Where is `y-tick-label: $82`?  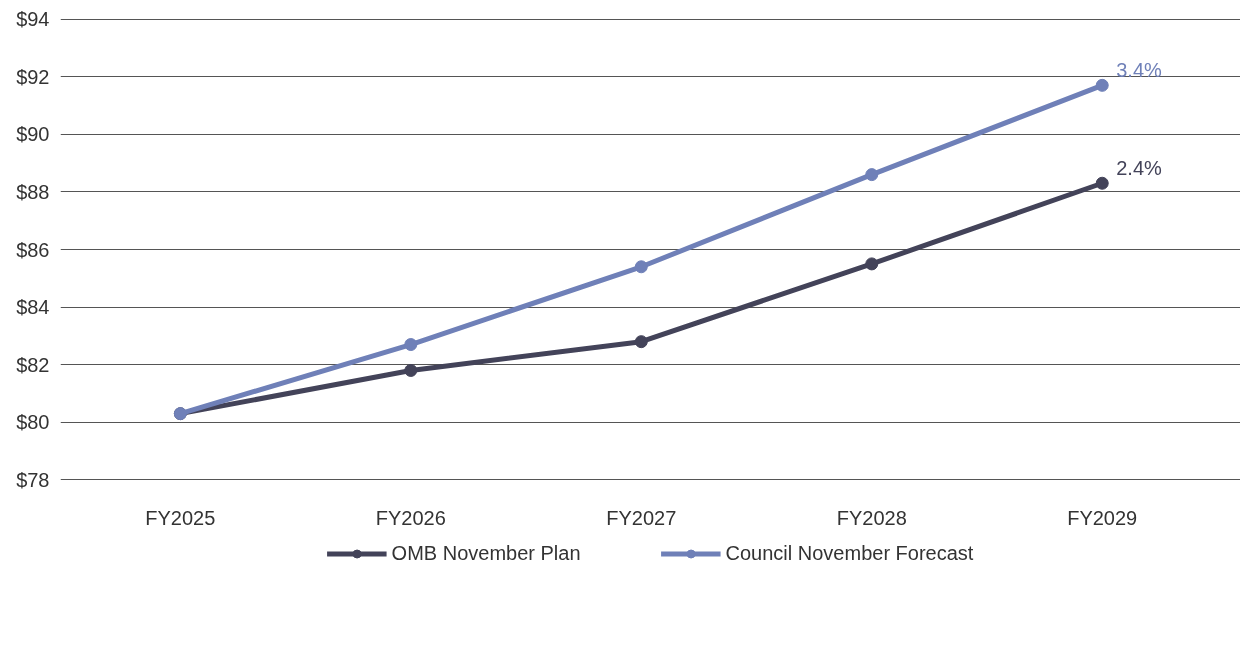
y-tick-label: $82 is located at coordinates (33, 364).